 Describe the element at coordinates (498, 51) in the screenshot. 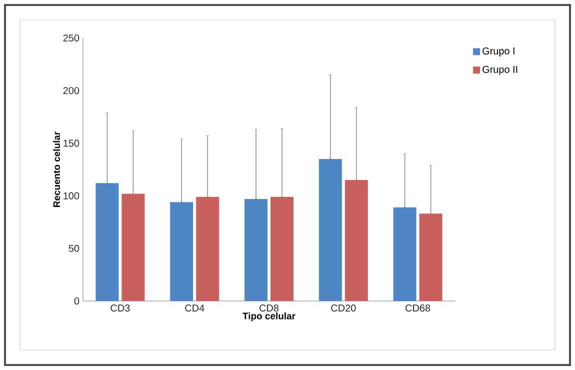

I see `legend-label: Grupo I` at that location.